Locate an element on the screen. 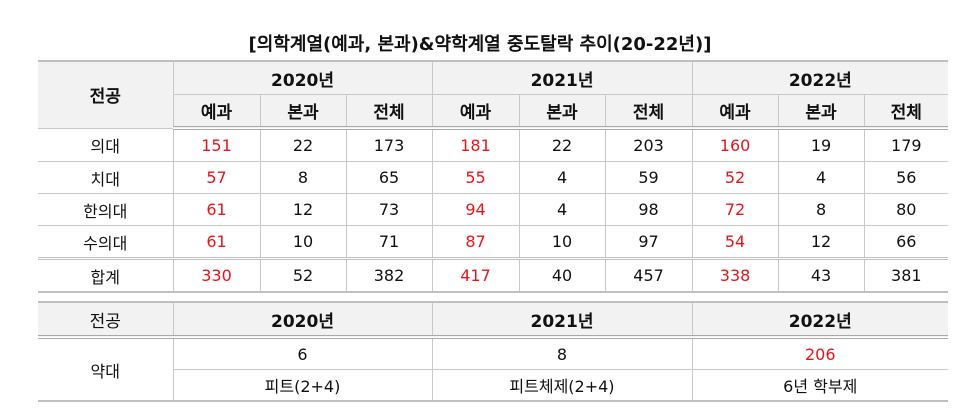 This screenshot has width=960, height=419. major-label: 의대 is located at coordinates (106, 145).